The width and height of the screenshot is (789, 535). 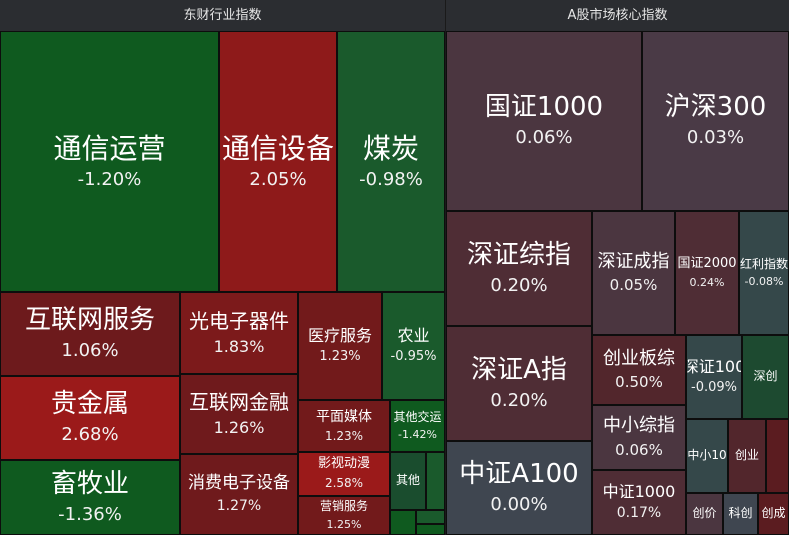 What do you see at coordinates (239, 320) in the screenshot?
I see `tile-name: 光电子器件` at bounding box center [239, 320].